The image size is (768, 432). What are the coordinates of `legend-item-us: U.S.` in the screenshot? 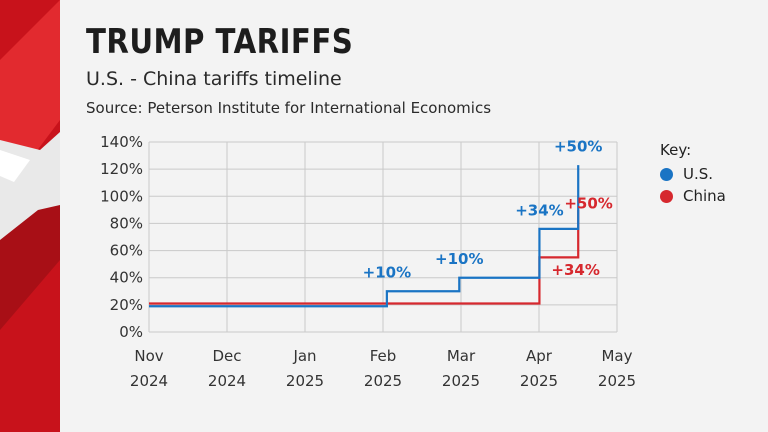 It's located at (686, 174).